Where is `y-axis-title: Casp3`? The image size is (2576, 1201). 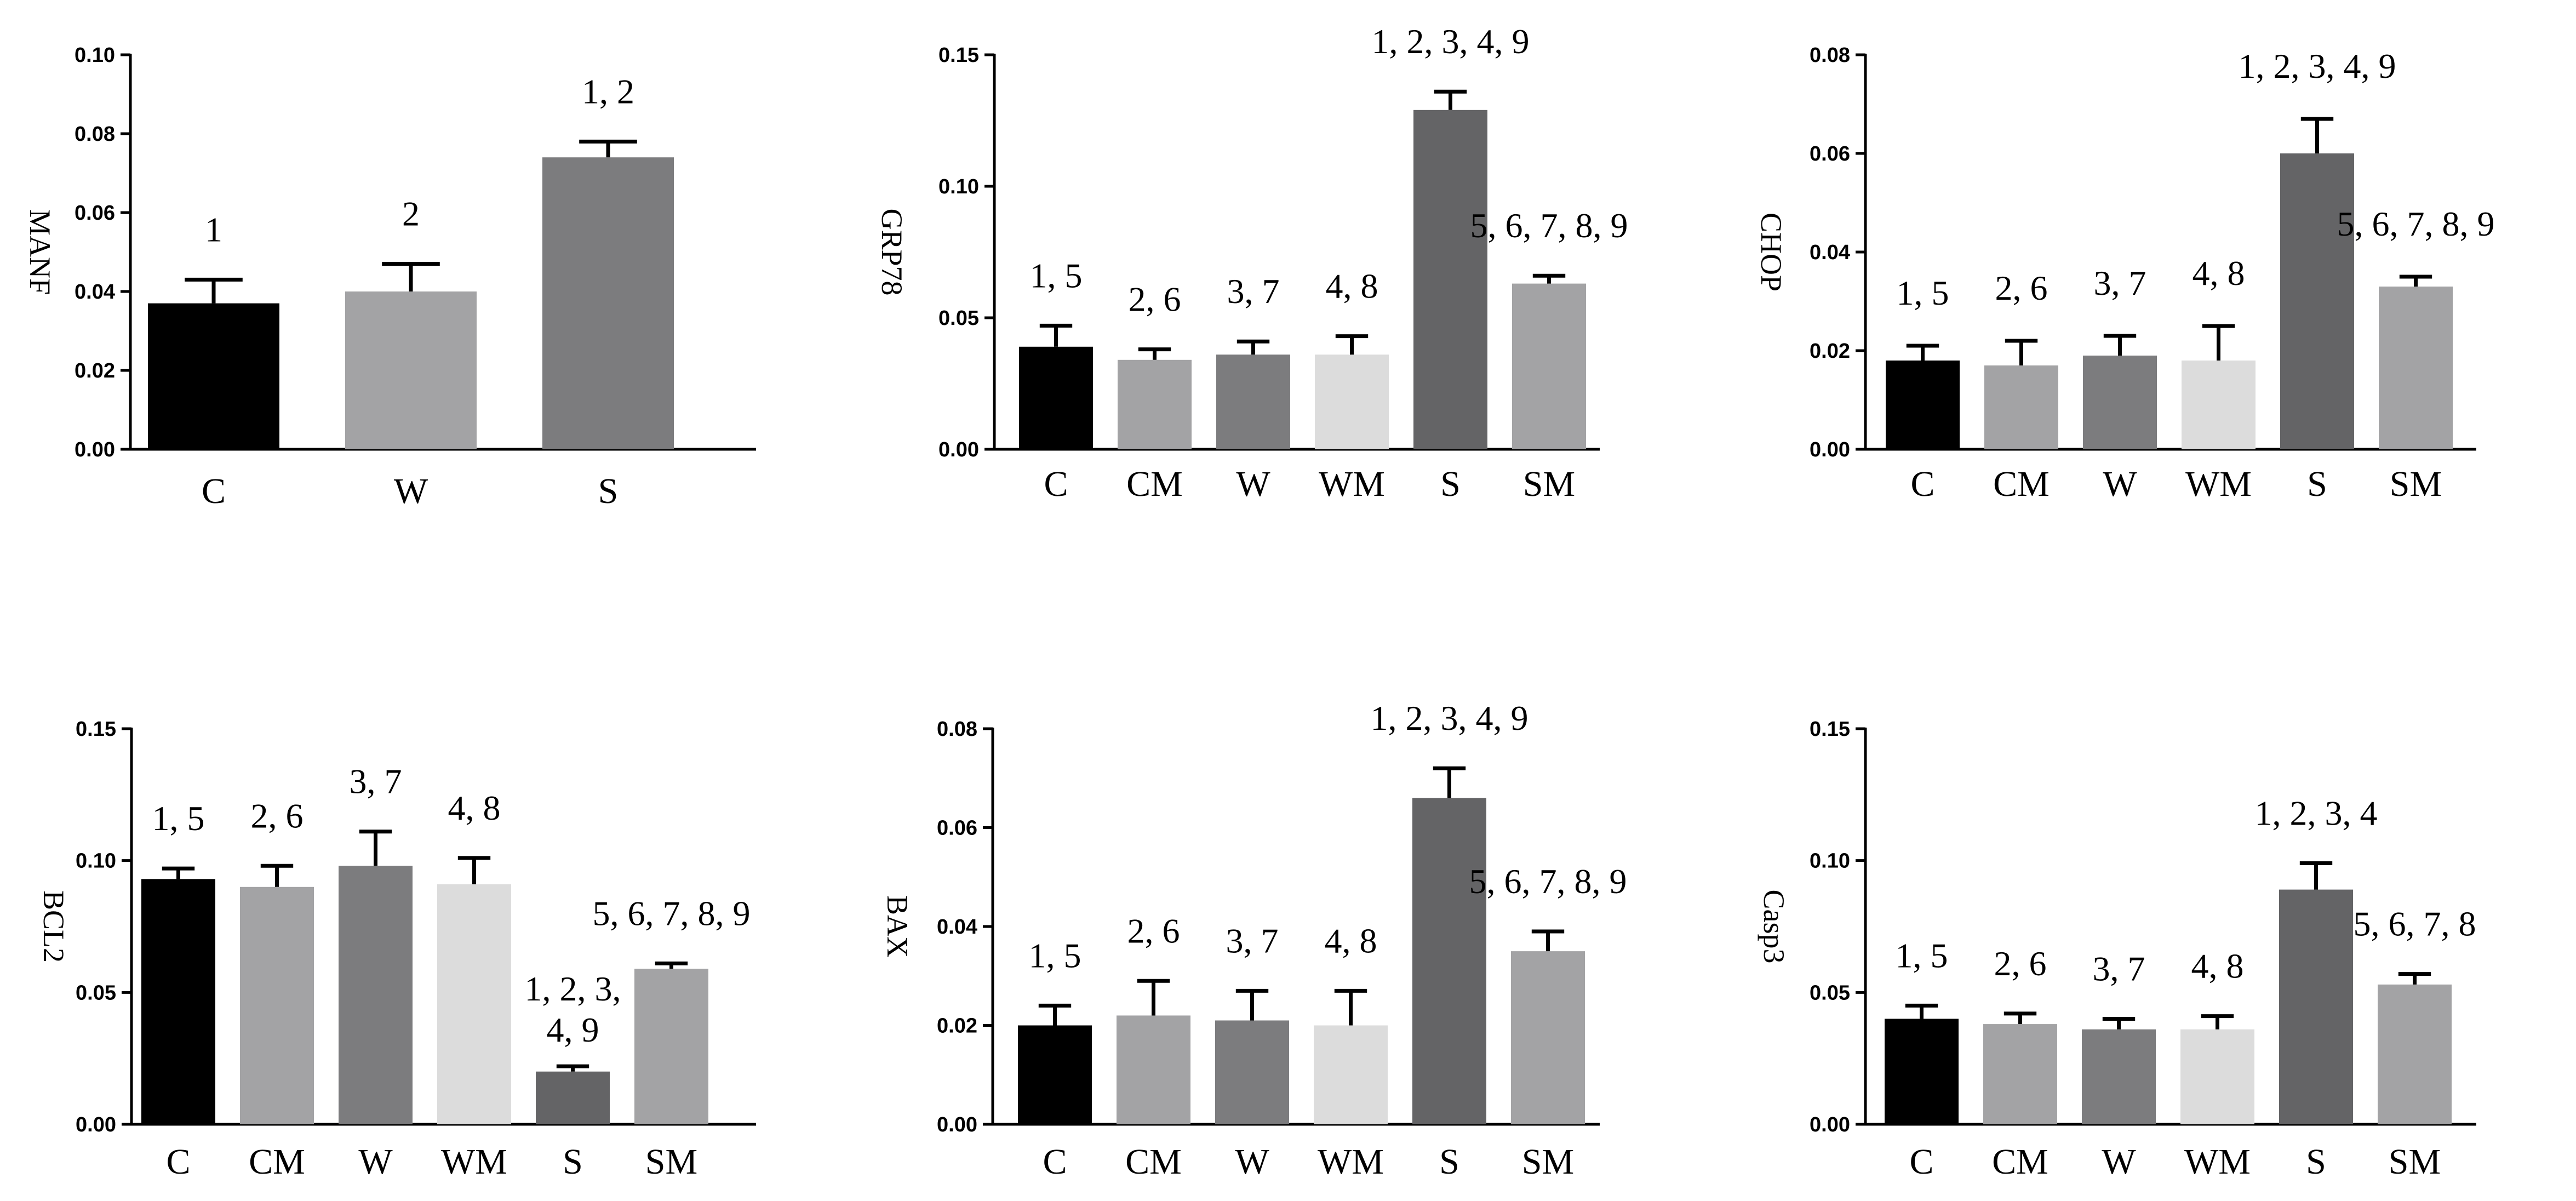
y-axis-title: Casp3 is located at coordinates (1774, 927).